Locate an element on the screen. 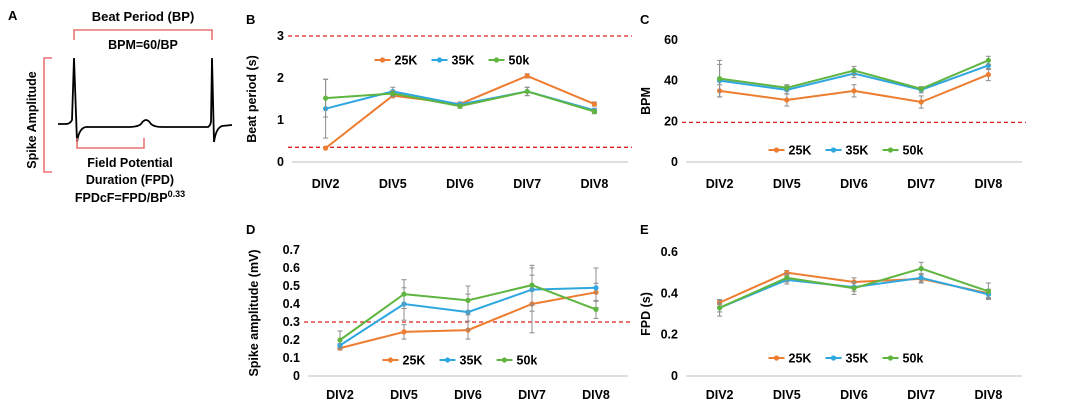 The image size is (1084, 410). panel-letter-d: D is located at coordinates (251, 229).